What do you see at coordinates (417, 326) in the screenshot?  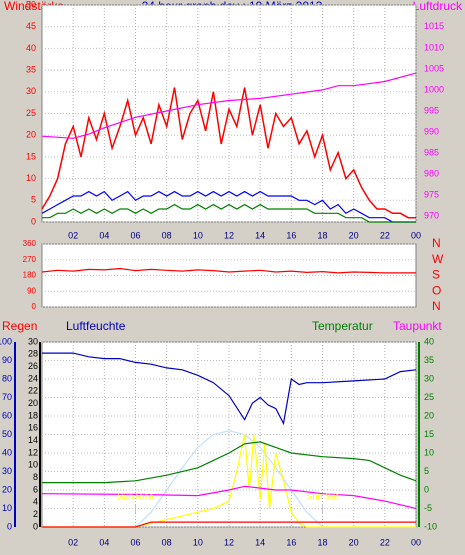 I see `dewpoint-label: Taupunkt` at bounding box center [417, 326].